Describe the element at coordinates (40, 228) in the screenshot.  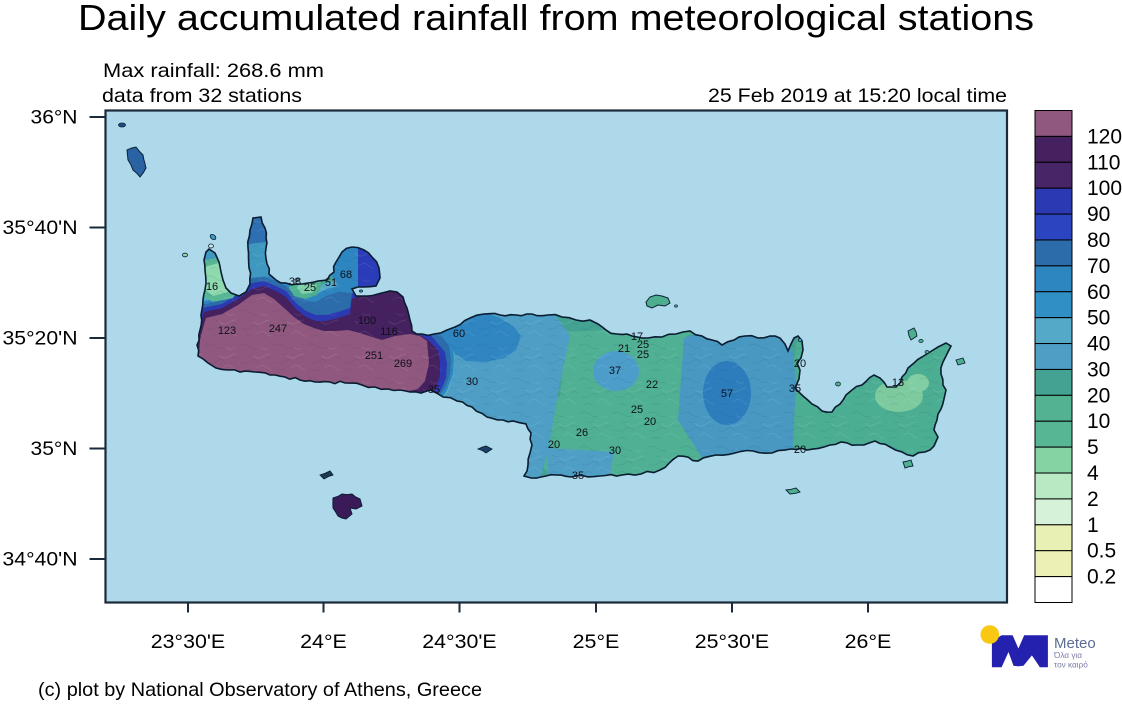
I see `svg-text: 35°40'N` at that location.